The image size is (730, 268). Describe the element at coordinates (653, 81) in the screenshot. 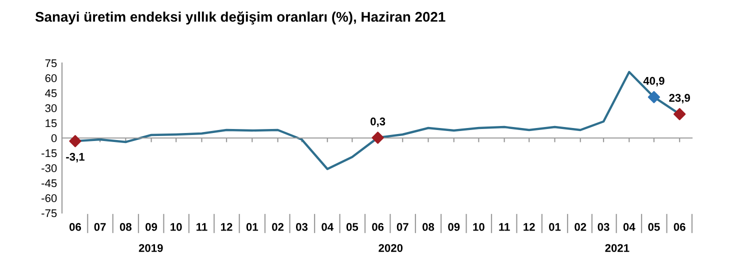

I see `data-label: 40,9` at that location.